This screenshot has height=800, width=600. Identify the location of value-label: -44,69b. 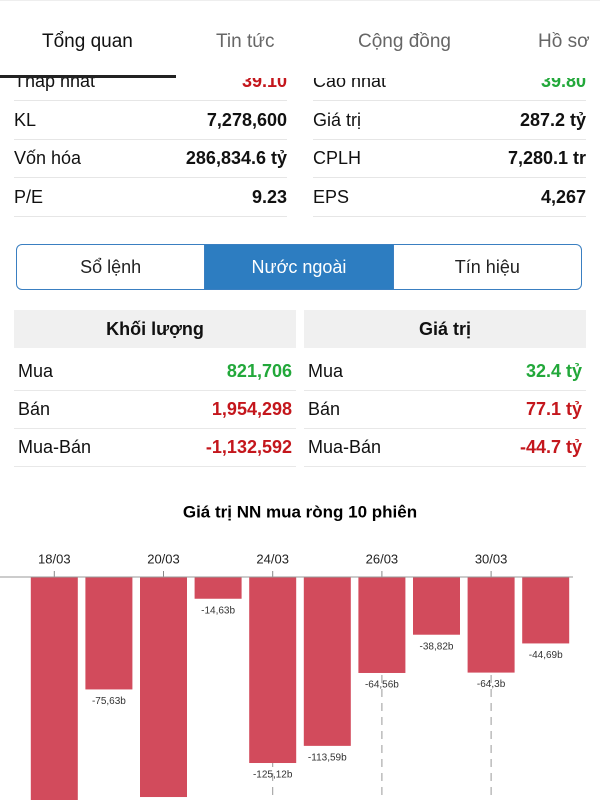
(546, 655).